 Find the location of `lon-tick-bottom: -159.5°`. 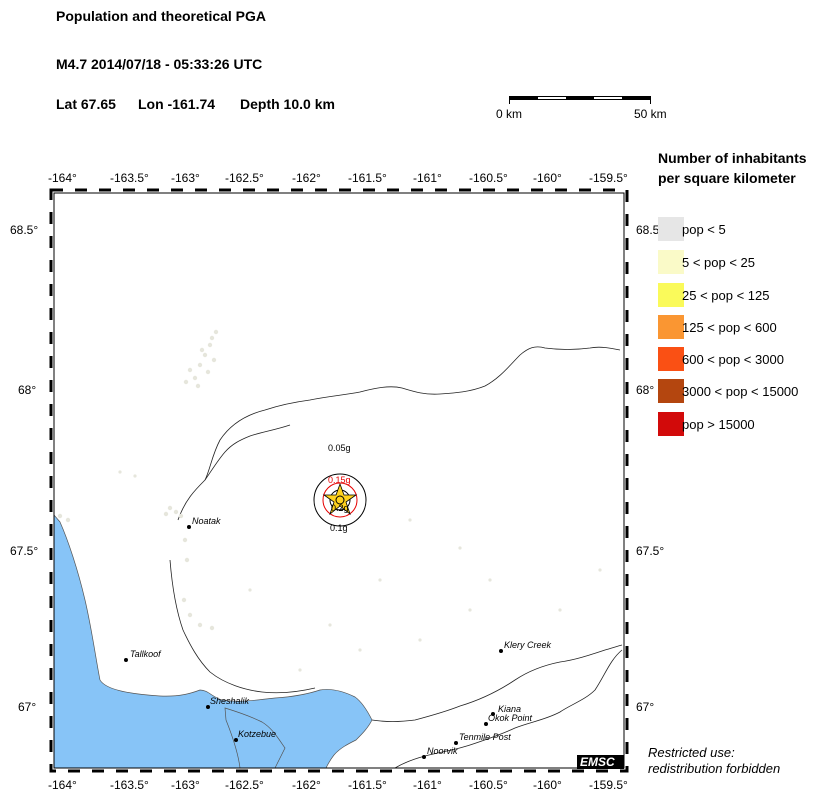

lon-tick-bottom: -159.5° is located at coordinates (608, 785).